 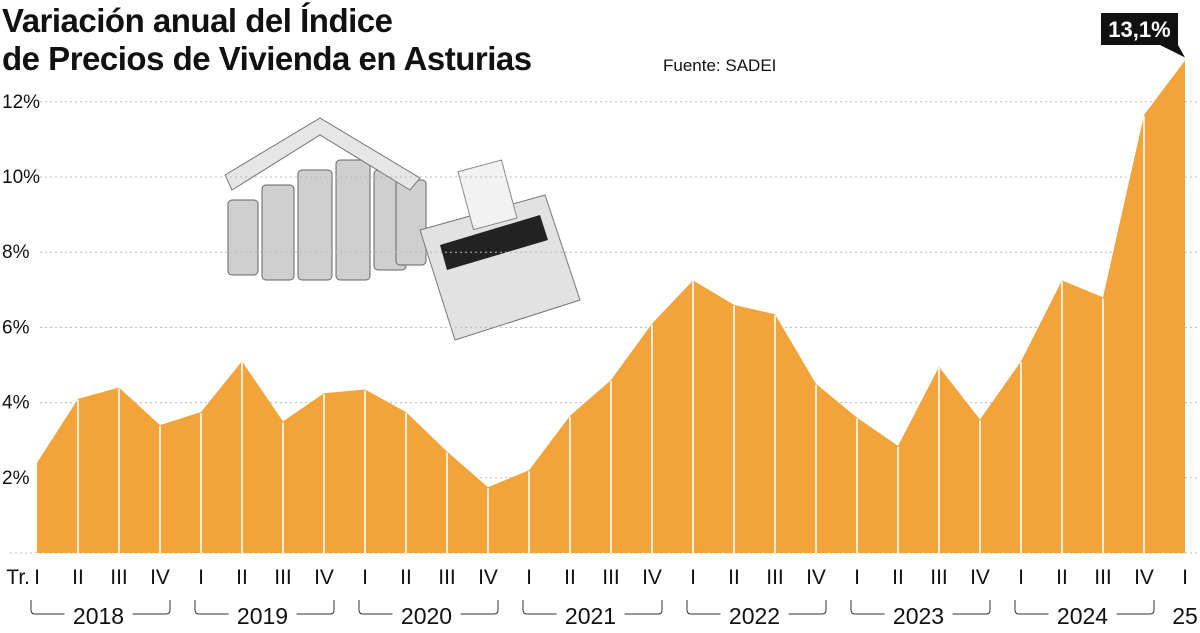 I want to click on callout-label: 13,1%, so click(x=1139, y=29).